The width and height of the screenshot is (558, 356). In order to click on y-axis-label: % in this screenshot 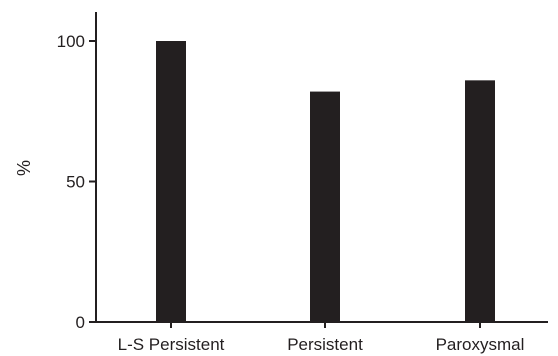, I will do `click(24, 168)`.